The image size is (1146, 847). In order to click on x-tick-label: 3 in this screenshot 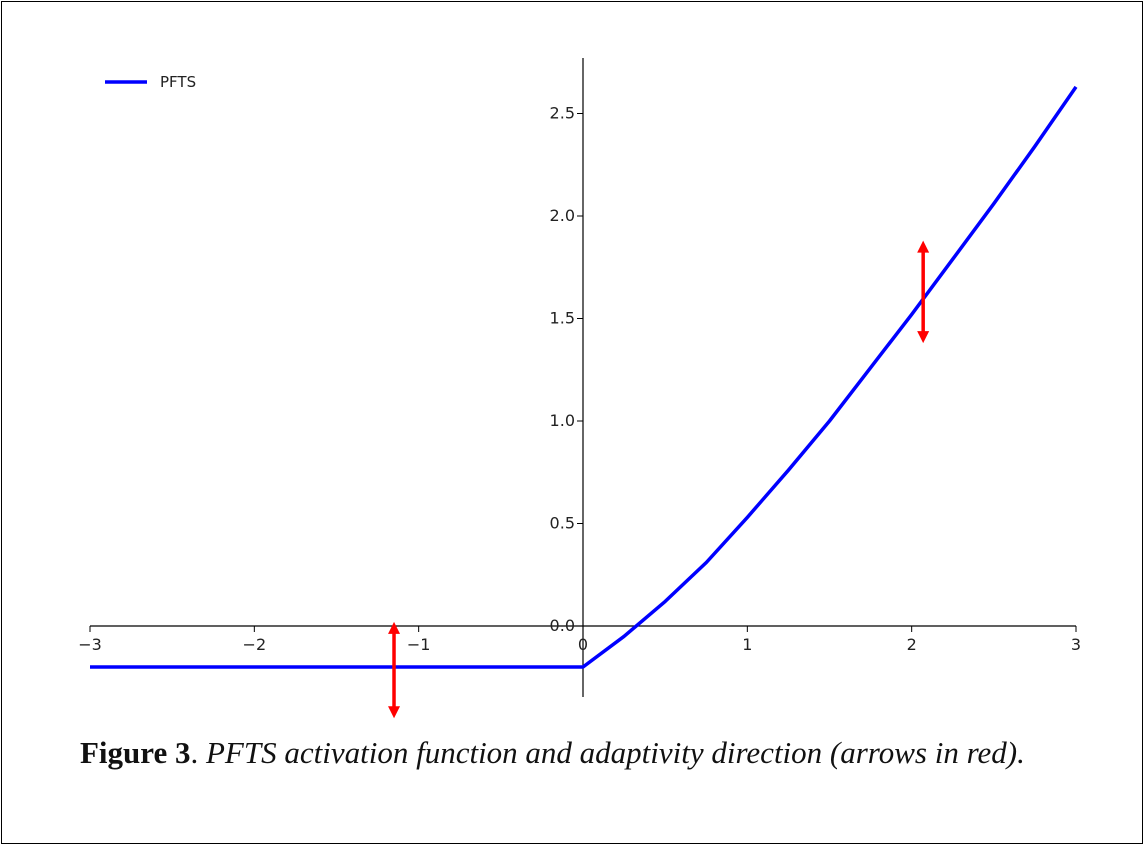, I will do `click(1076, 644)`.